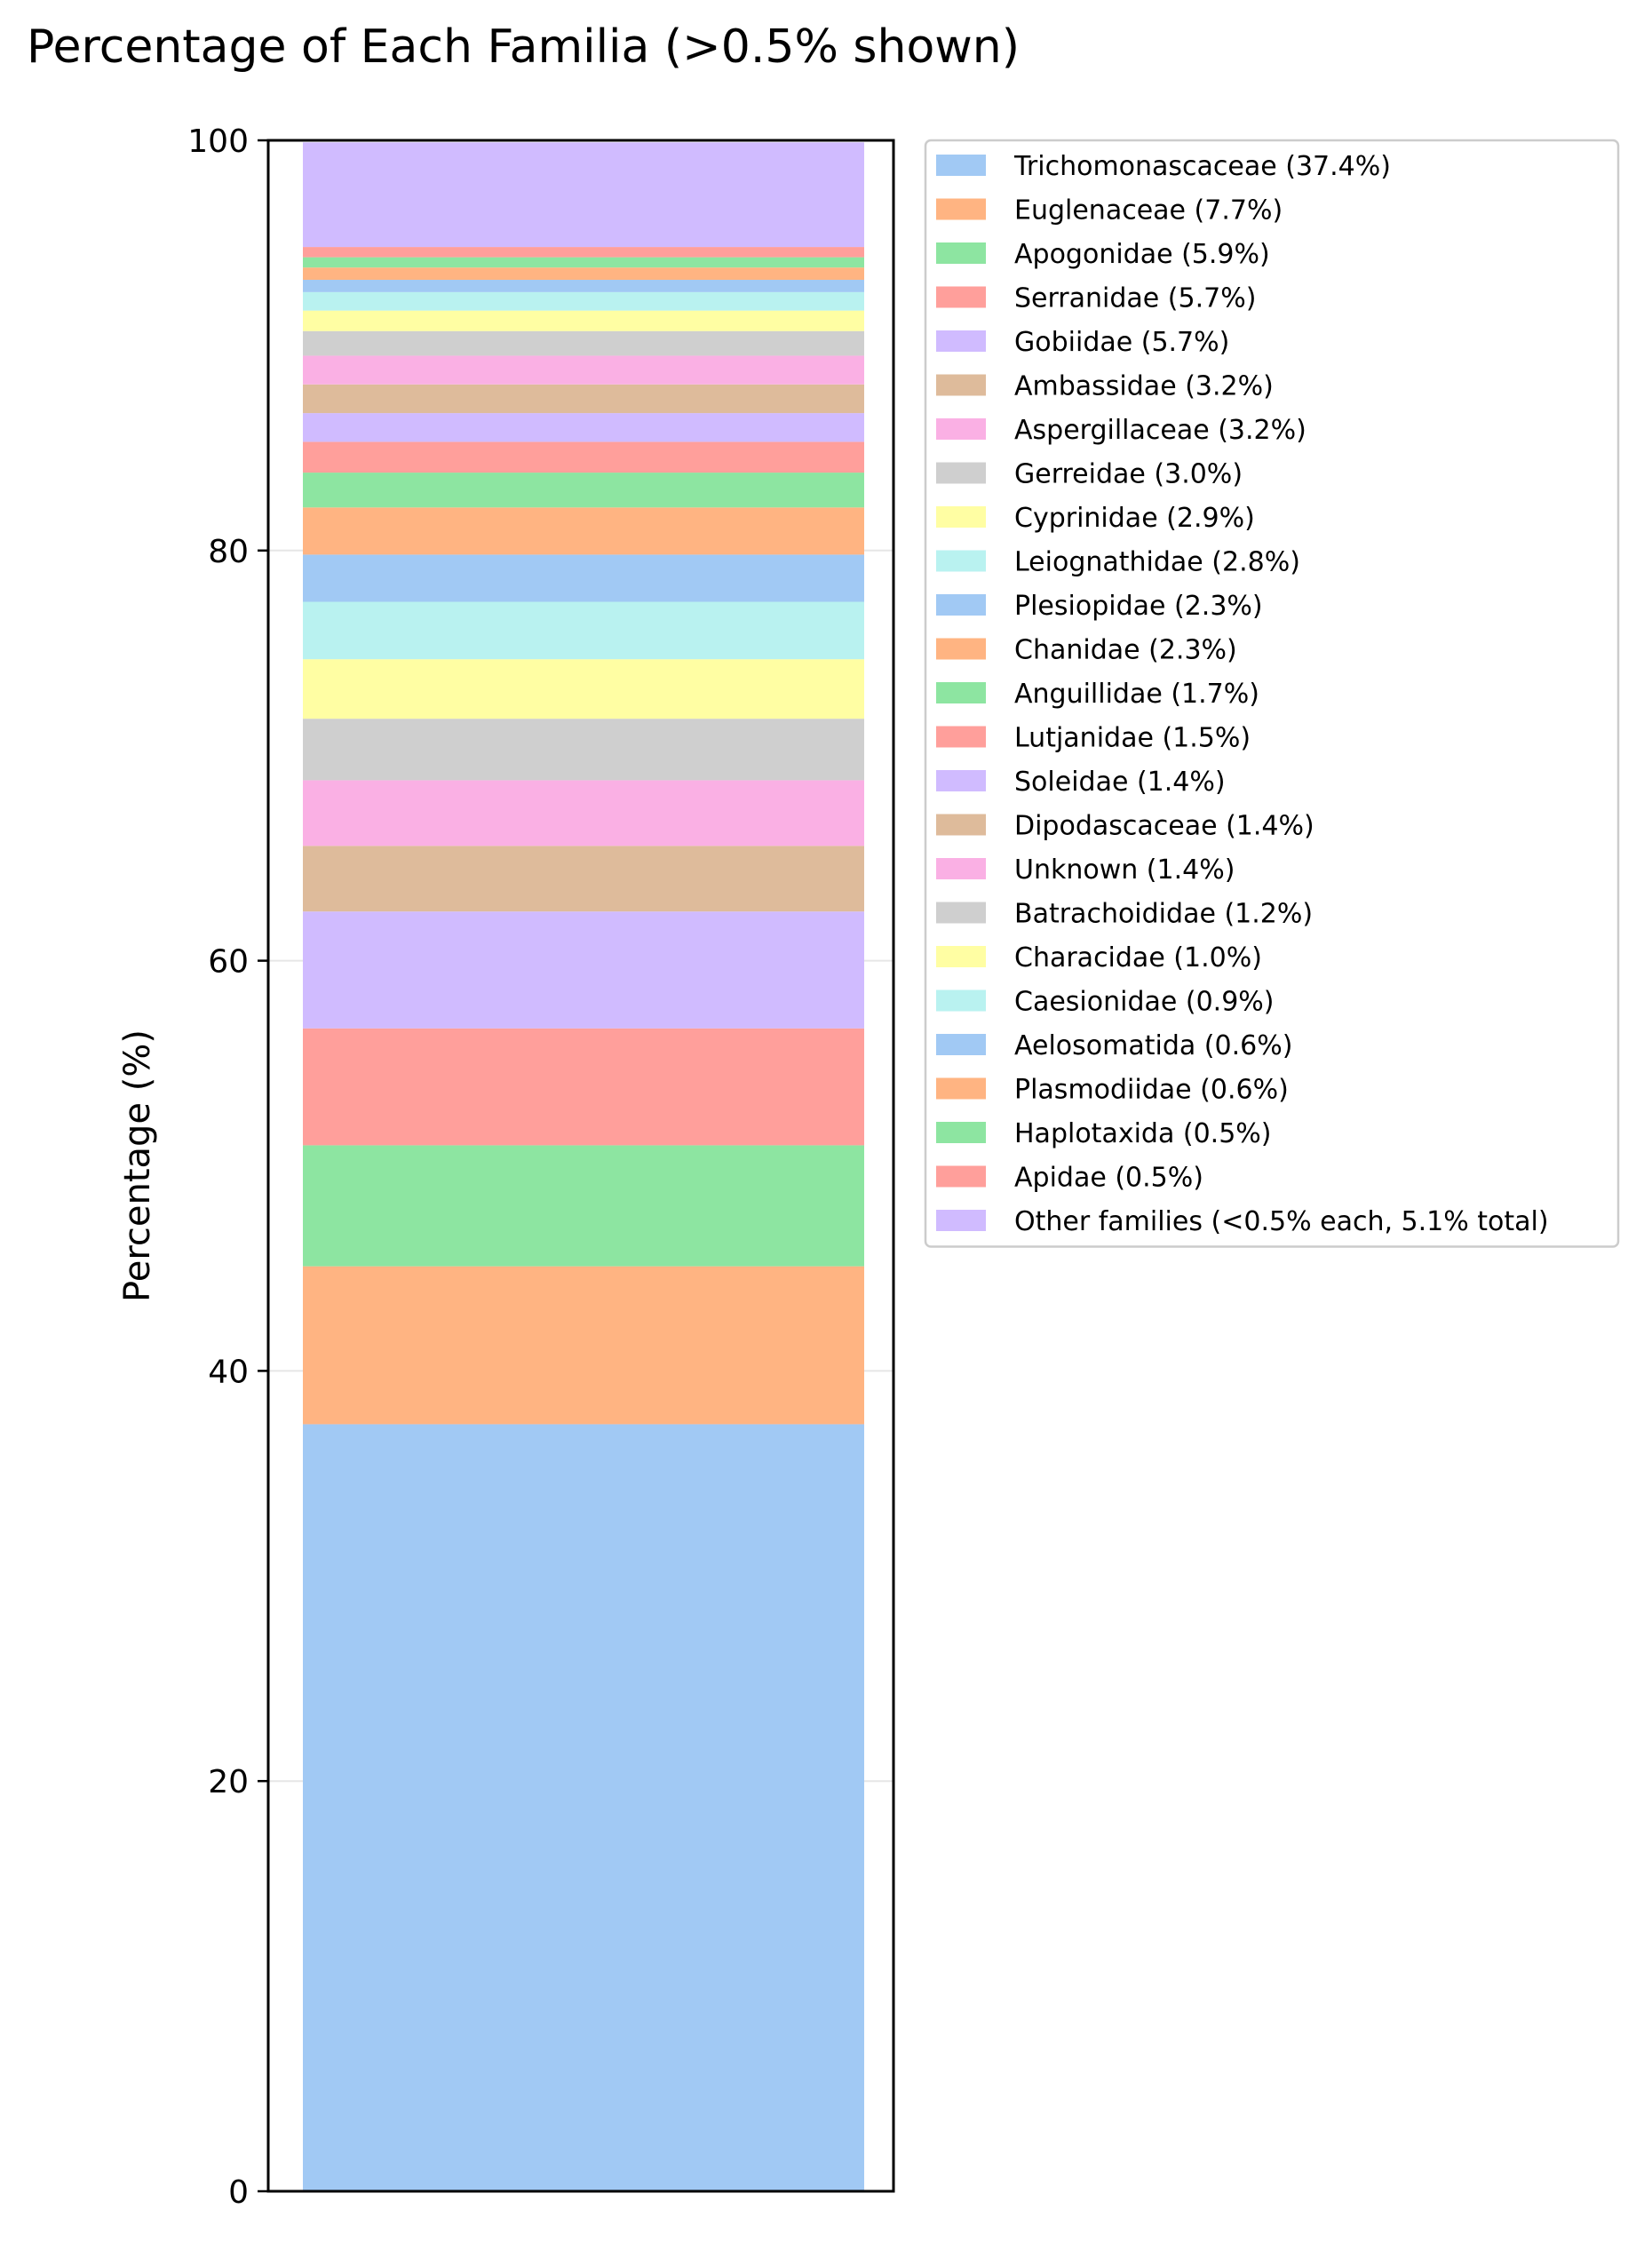  I want to click on legend-label: Apogonidae (5.9%), so click(1142, 254).